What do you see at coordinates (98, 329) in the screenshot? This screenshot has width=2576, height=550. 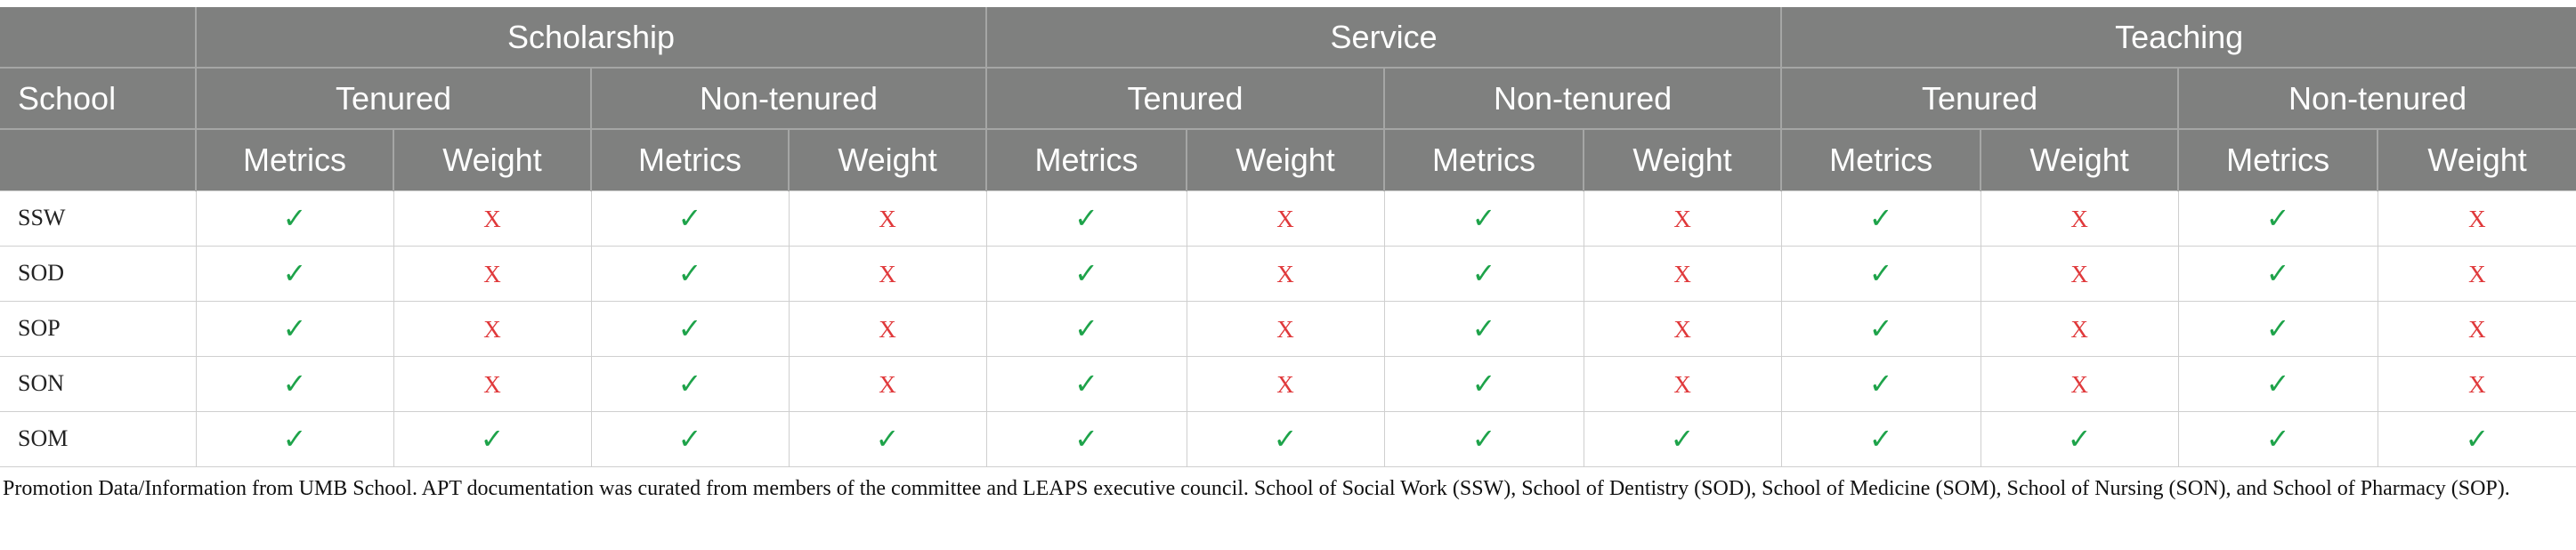 I see `school-cell: SOP` at bounding box center [98, 329].